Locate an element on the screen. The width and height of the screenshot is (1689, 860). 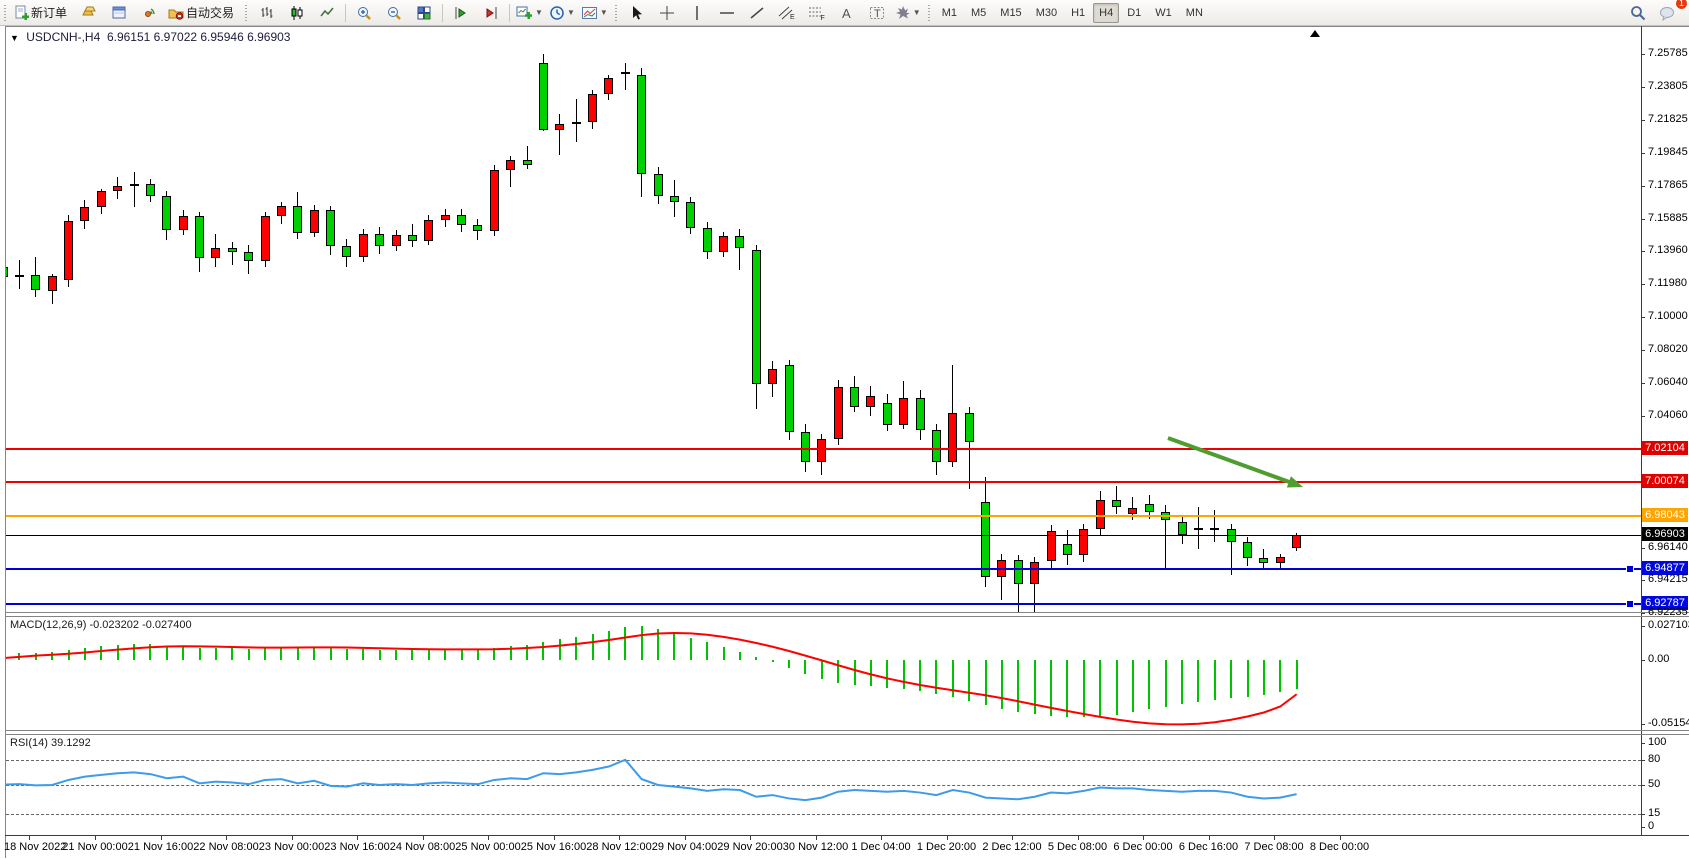
new-chart-button: ▼ is located at coordinates (529, 13).